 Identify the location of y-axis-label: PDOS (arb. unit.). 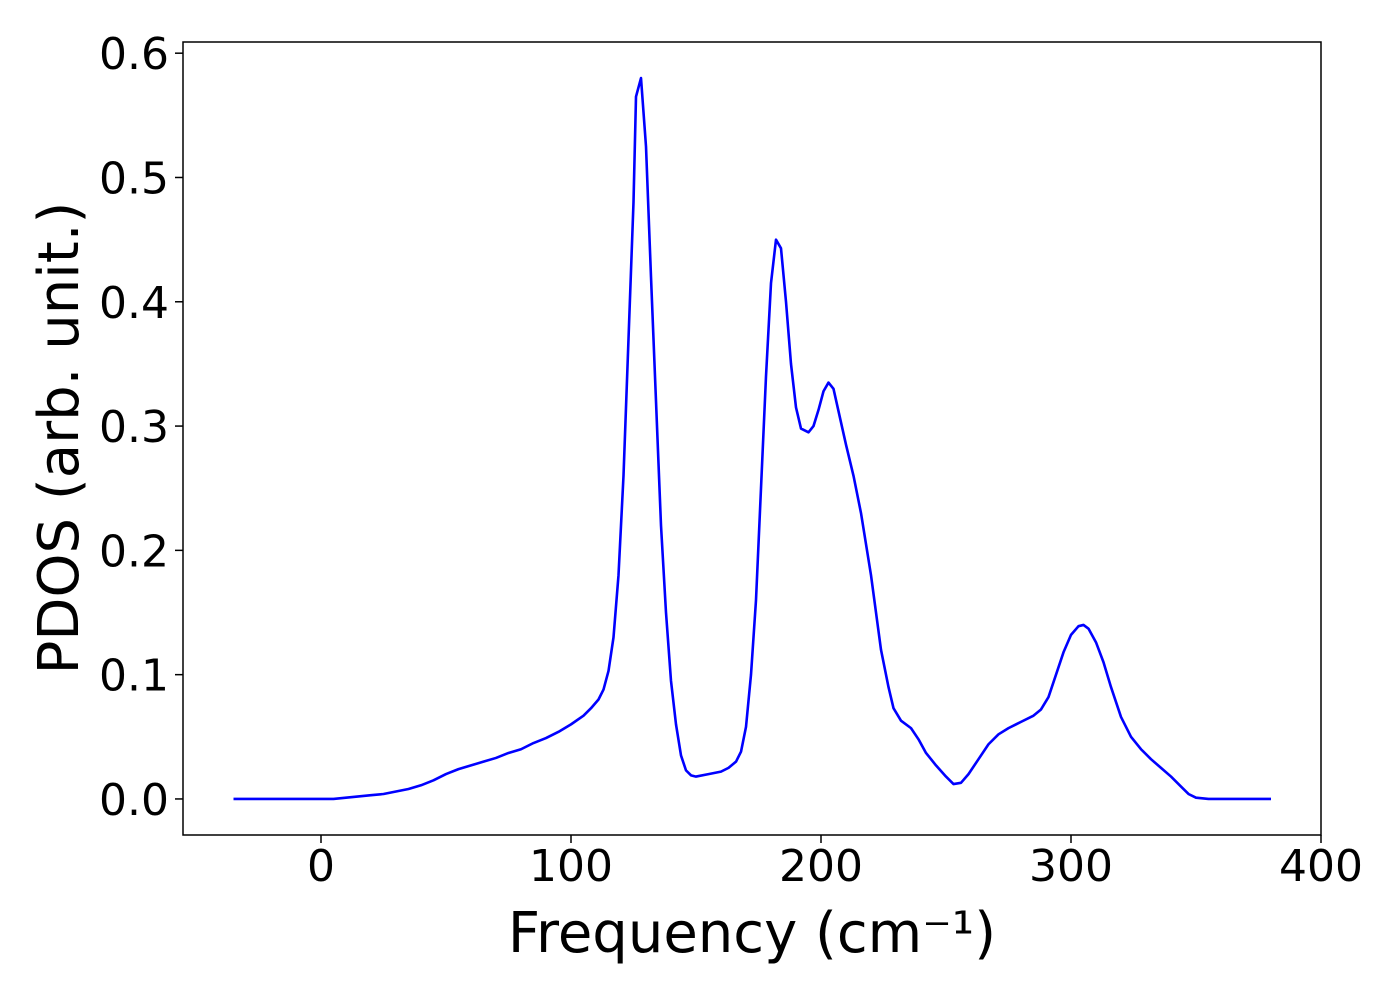
(59, 438).